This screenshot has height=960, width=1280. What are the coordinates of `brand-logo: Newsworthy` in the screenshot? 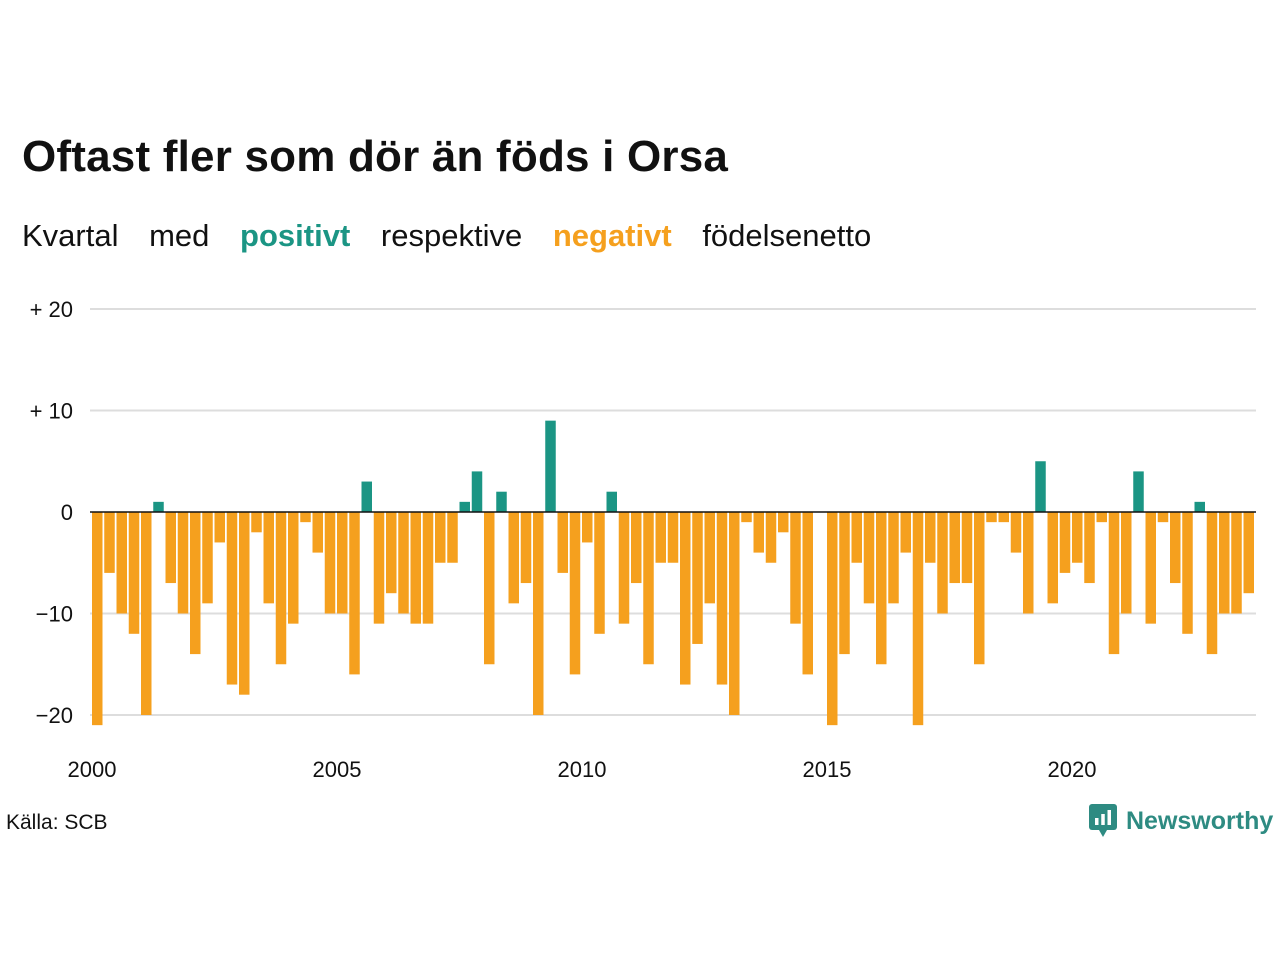 It's located at (1180, 821).